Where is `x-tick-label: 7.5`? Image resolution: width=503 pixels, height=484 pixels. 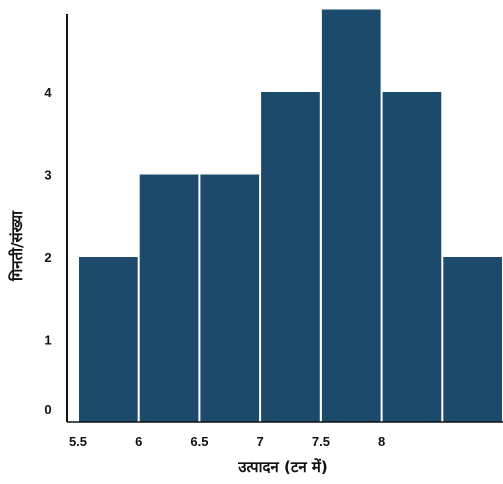
x-tick-label: 7.5 is located at coordinates (321, 441).